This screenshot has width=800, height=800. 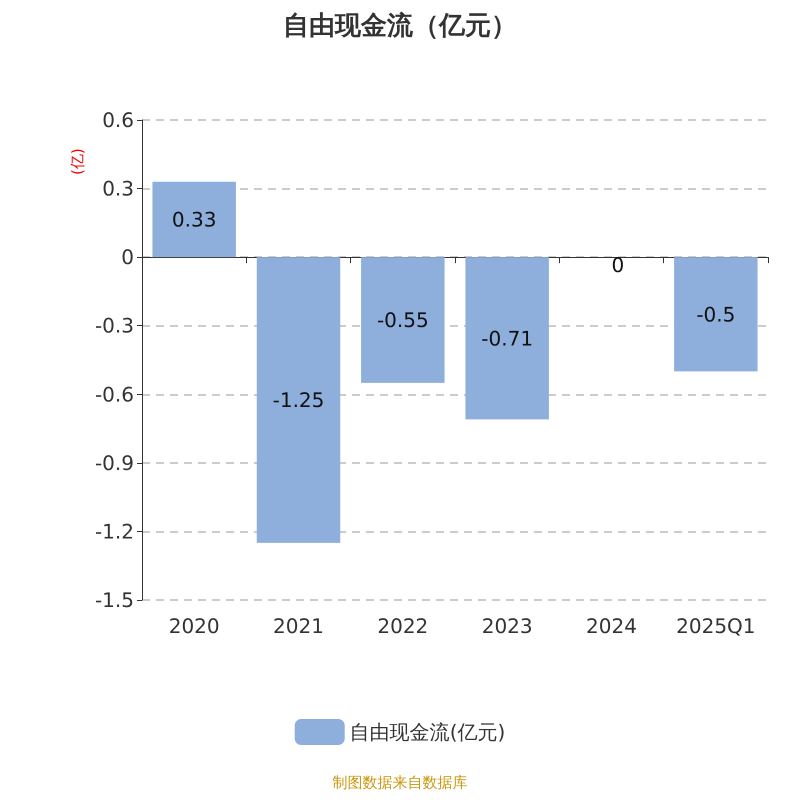 What do you see at coordinates (127, 257) in the screenshot?
I see `y-tick-label: 0` at bounding box center [127, 257].